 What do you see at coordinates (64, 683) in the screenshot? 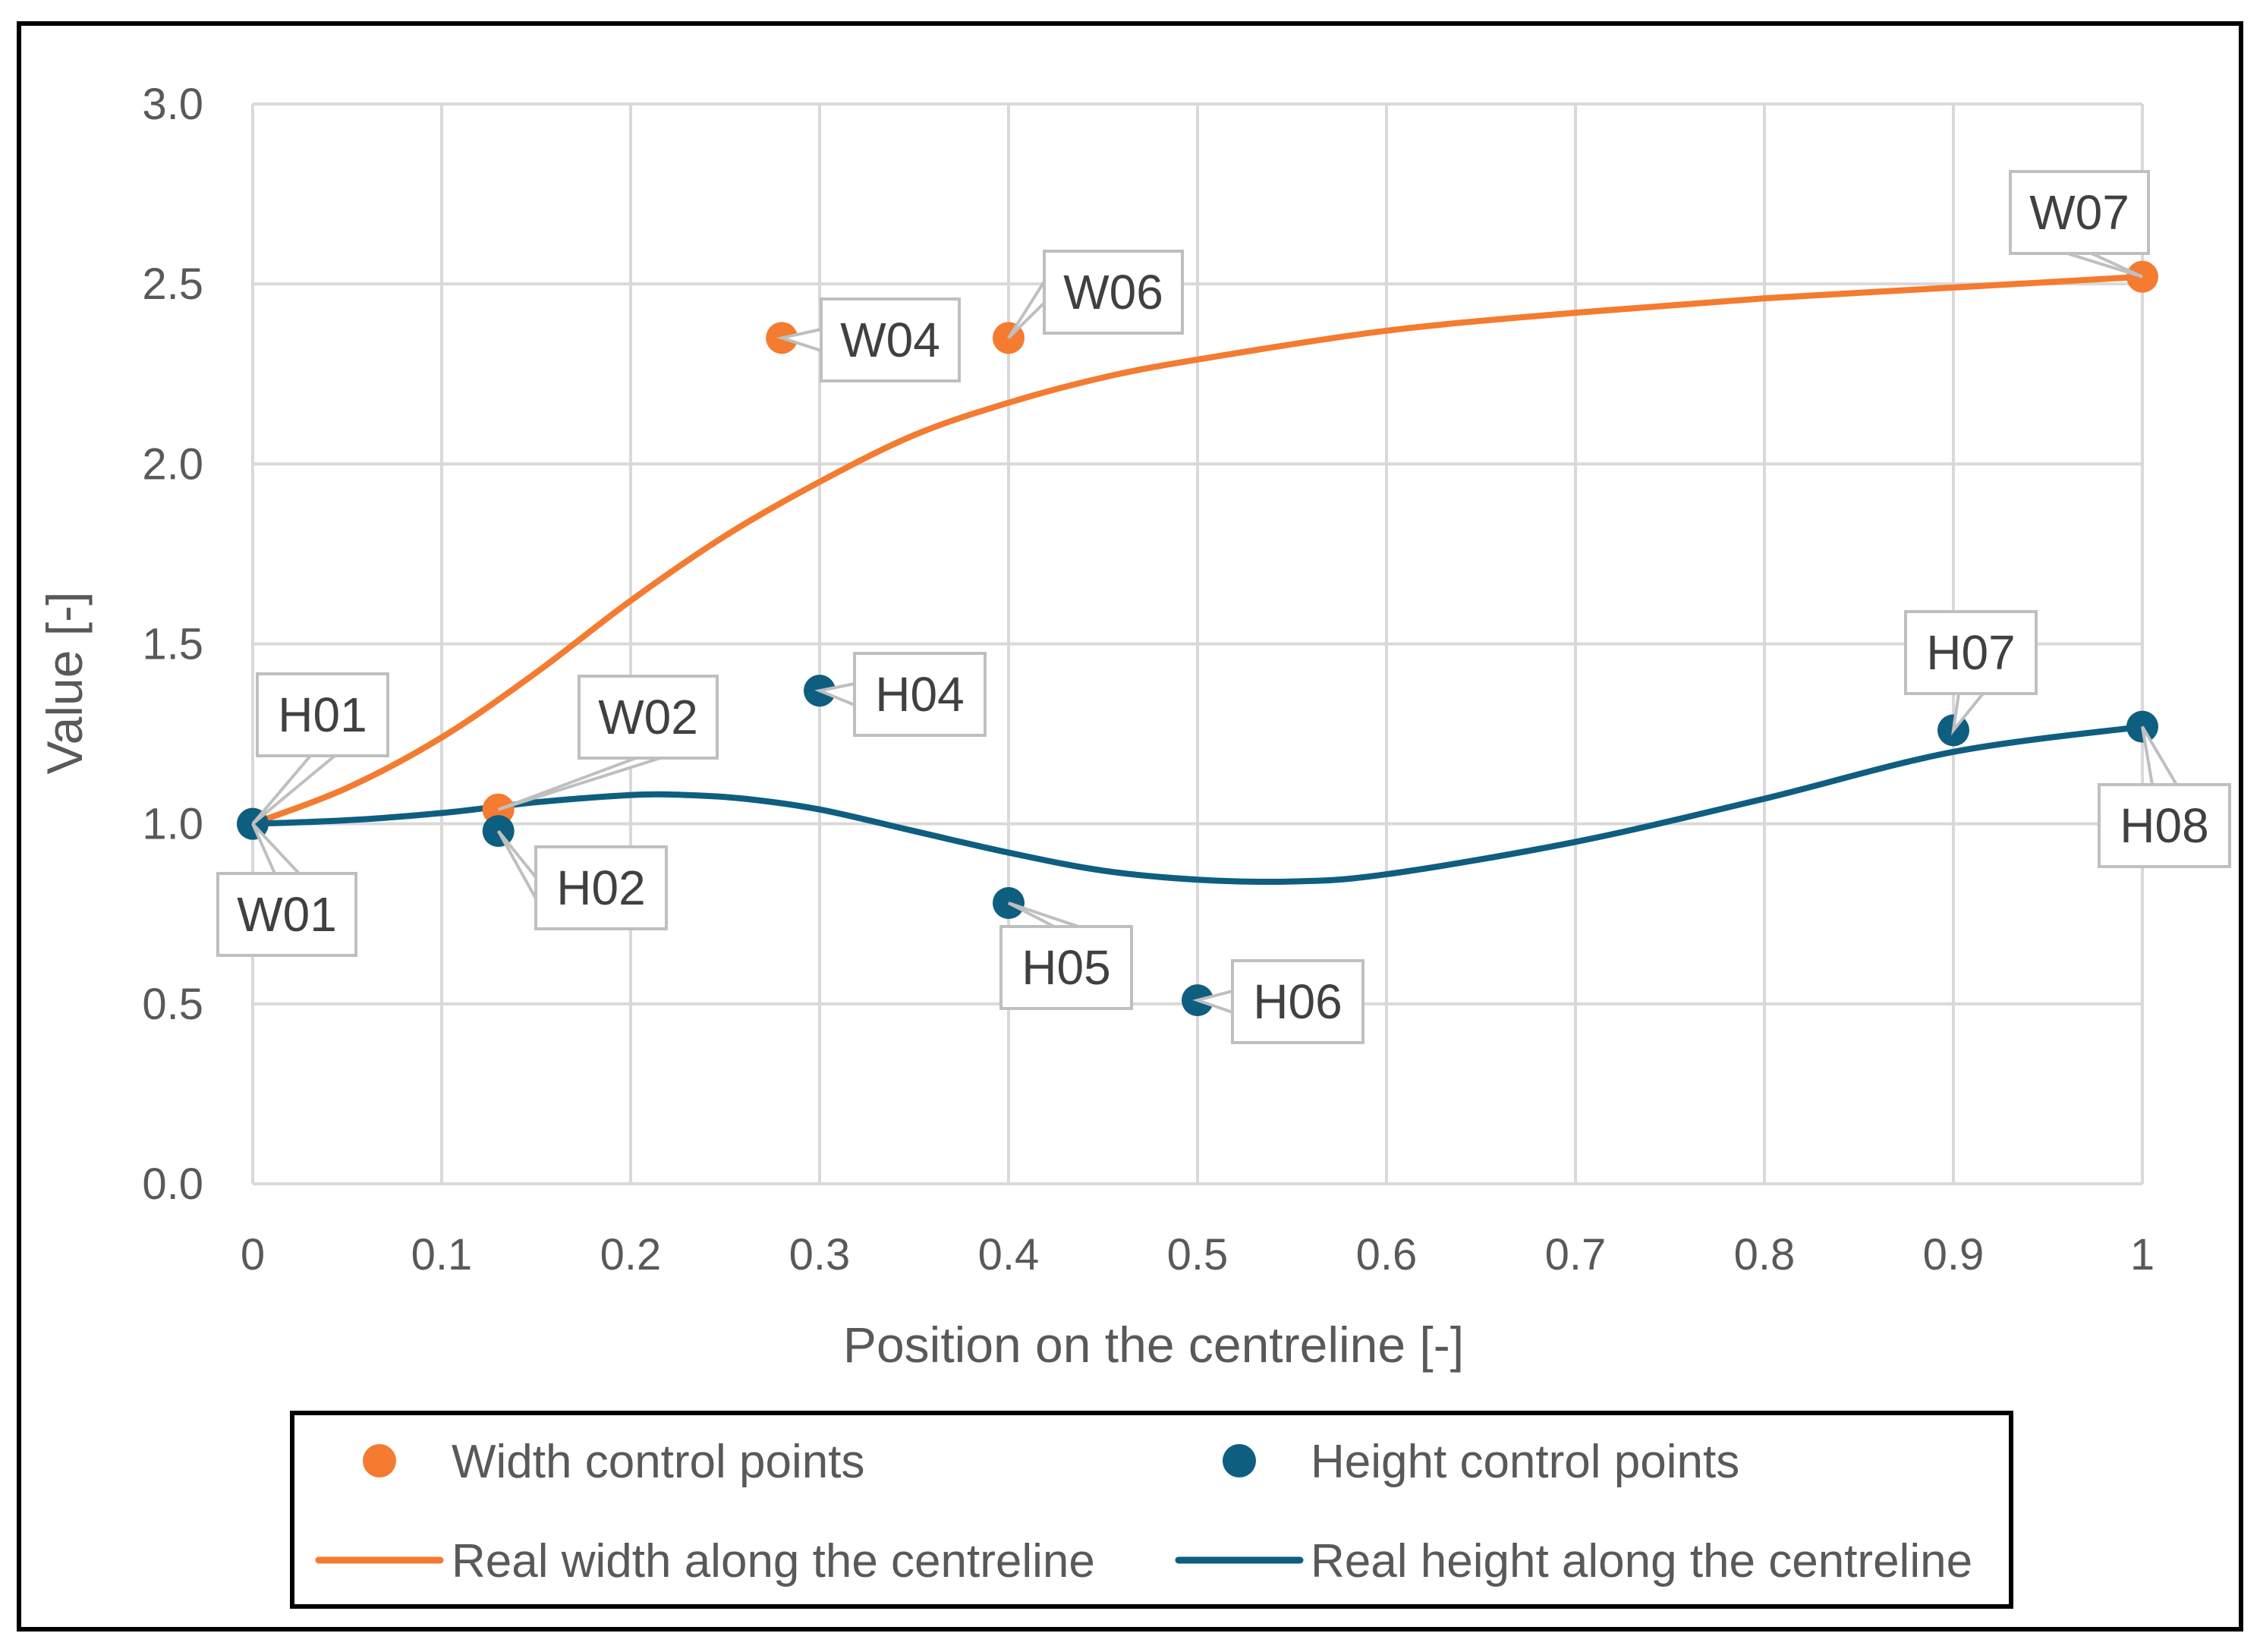
I see `y-axis-title: Value [-]` at bounding box center [64, 683].